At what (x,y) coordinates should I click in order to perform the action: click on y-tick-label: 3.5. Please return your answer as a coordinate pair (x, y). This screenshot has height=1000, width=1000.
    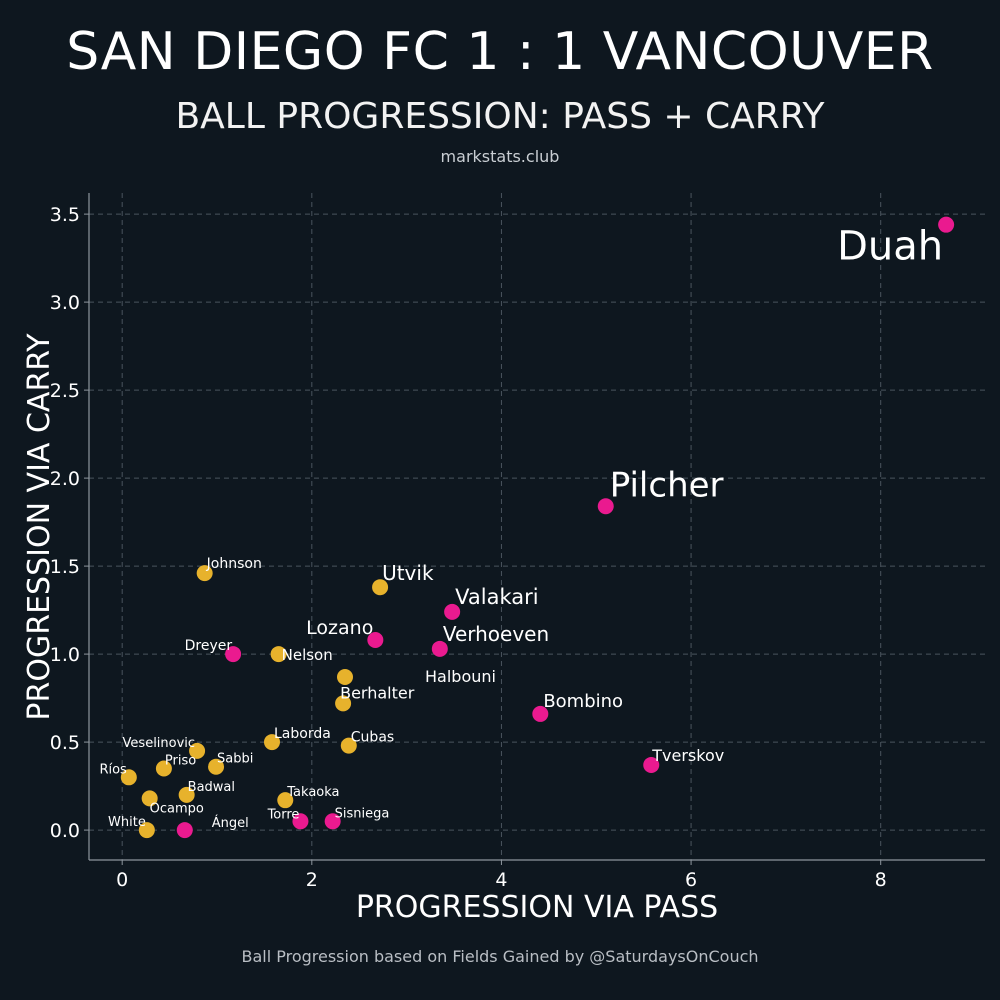
    Looking at the image, I should click on (65, 215).